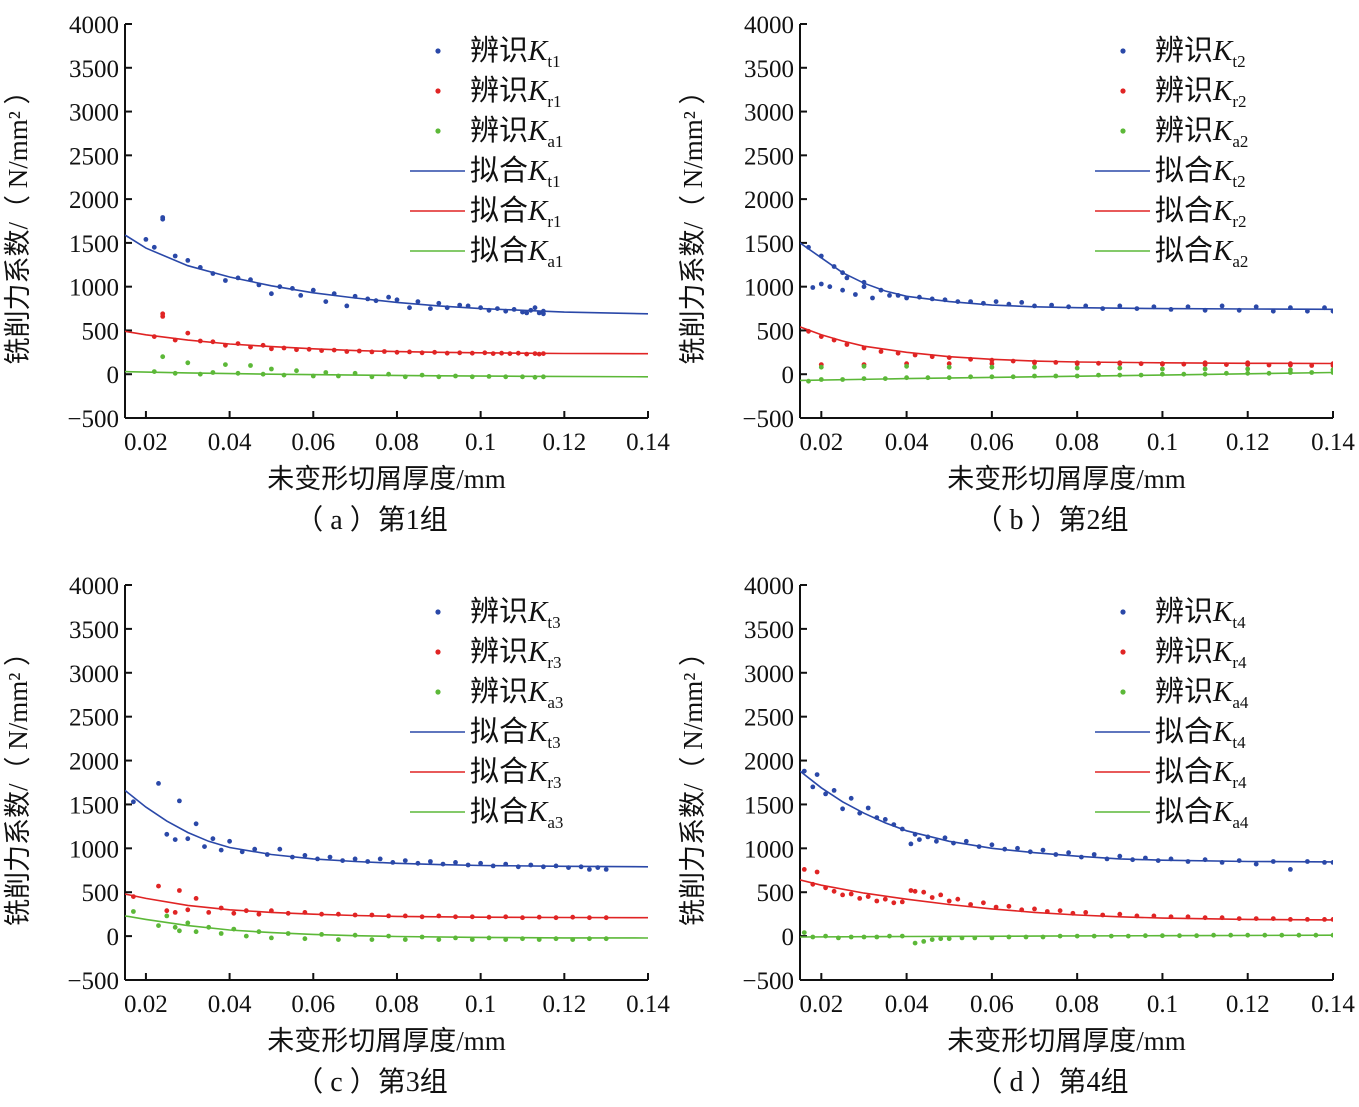 This screenshot has height=1107, width=1359. I want to click on y-tick-label: 500, so click(101, 893).